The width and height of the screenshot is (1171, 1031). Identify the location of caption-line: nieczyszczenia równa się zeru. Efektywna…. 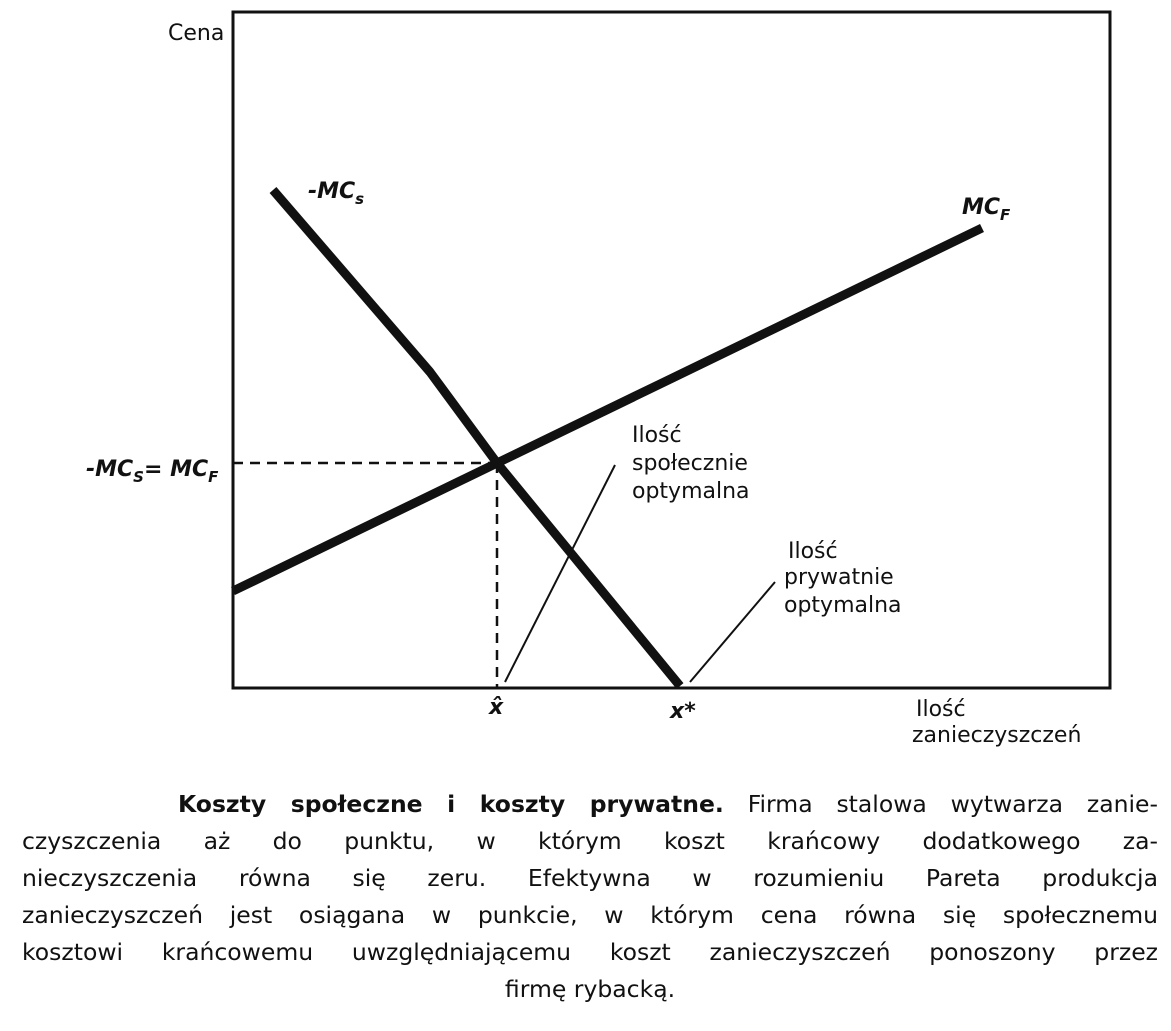
(590, 878).